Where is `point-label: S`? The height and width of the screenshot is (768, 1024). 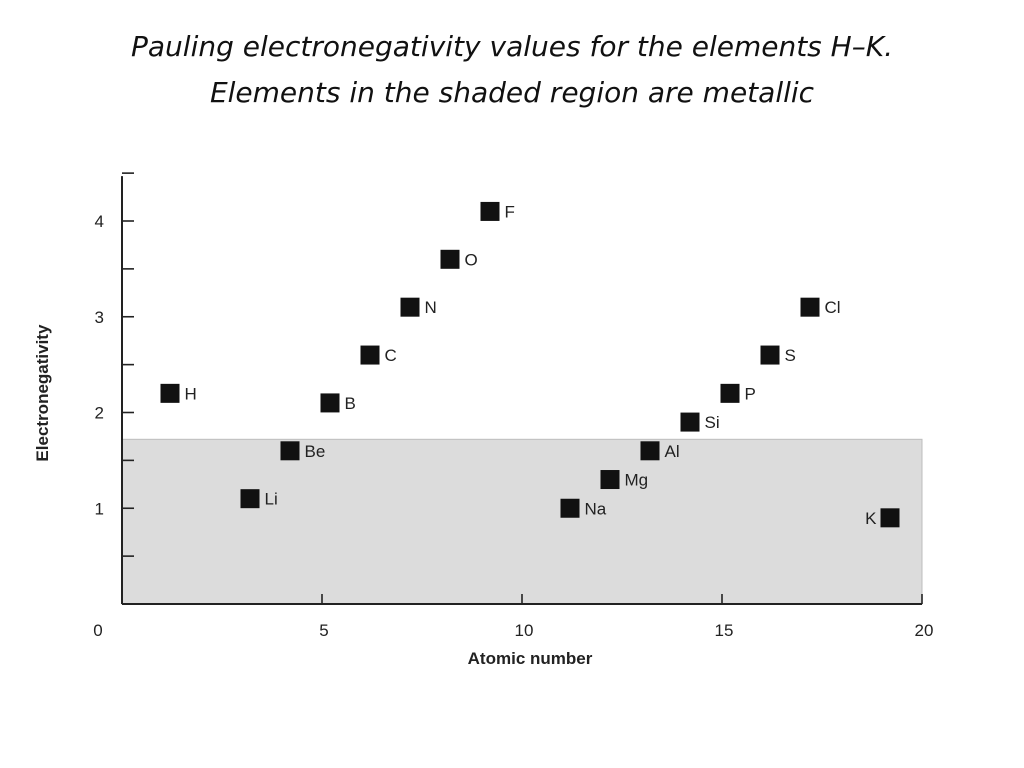
point-label: S is located at coordinates (790, 355).